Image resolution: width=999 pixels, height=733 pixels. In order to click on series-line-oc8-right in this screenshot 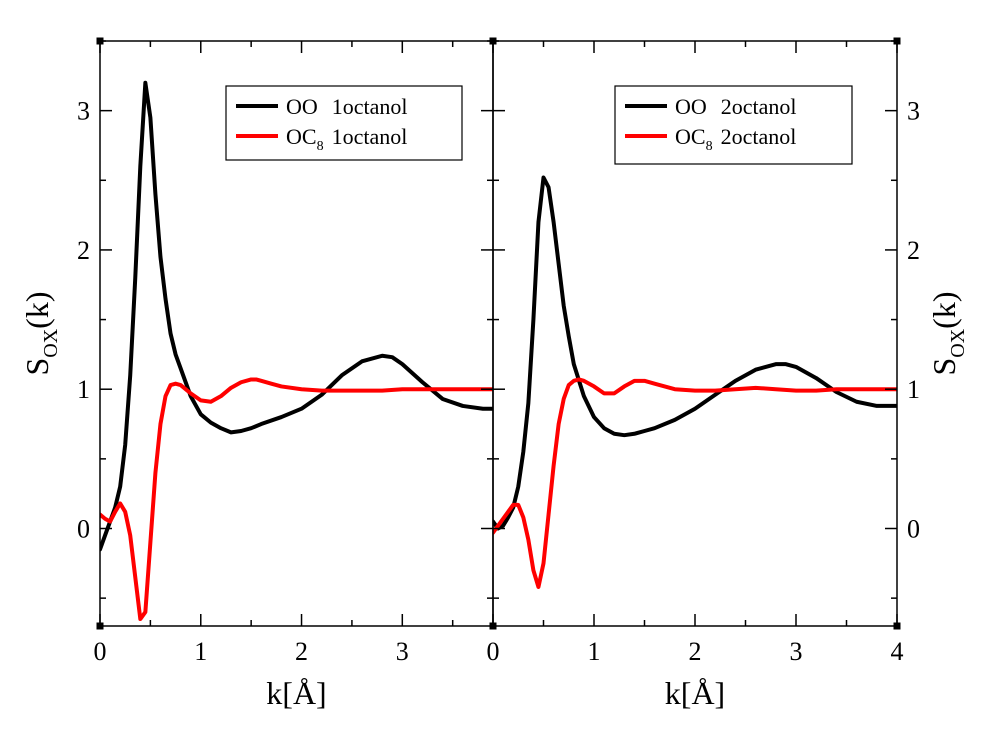, I will do `click(695, 483)`.